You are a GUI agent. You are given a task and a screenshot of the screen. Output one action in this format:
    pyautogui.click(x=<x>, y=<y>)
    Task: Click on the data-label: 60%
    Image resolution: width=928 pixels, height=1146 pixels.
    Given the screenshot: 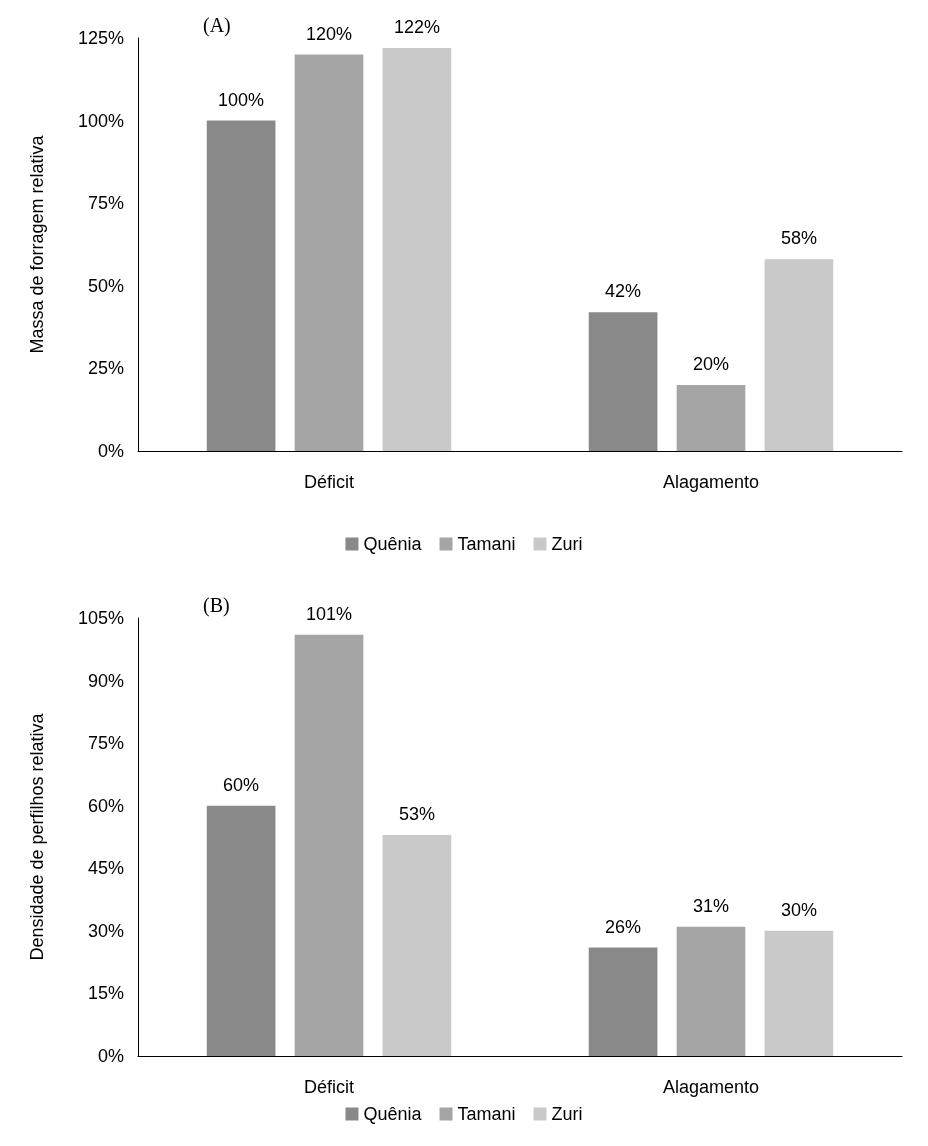 What is the action you would take?
    pyautogui.click(x=241, y=784)
    